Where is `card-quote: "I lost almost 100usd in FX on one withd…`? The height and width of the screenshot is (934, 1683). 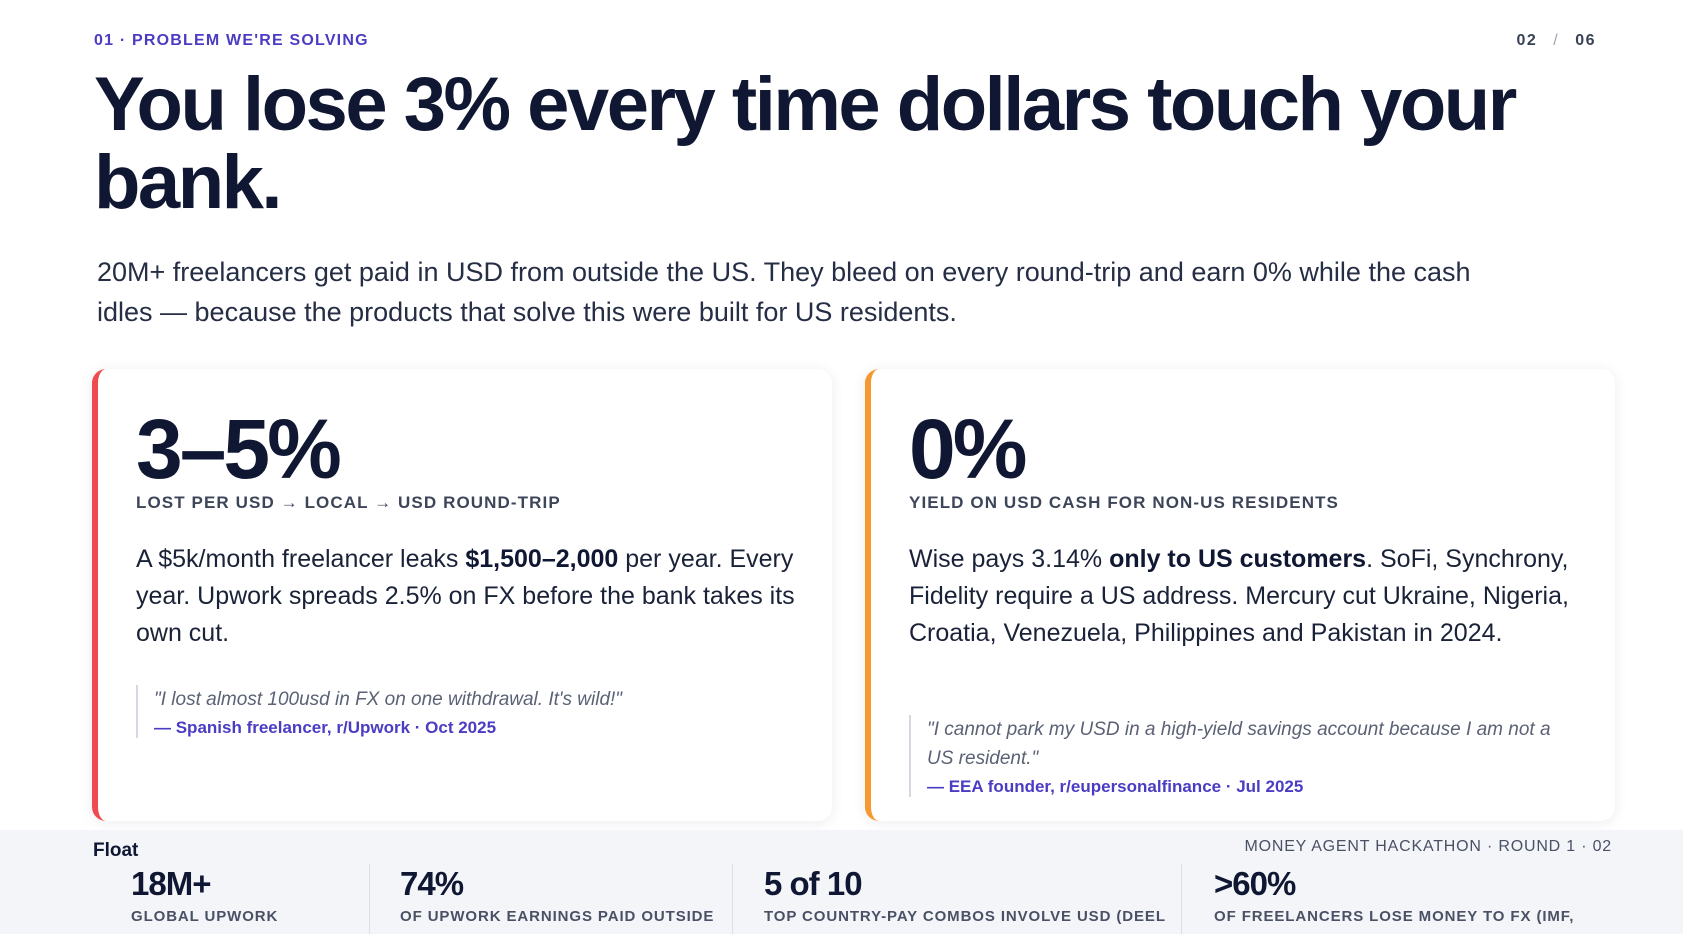 card-quote: "I lost almost 100usd in FX on one withd… is located at coordinates (470, 711).